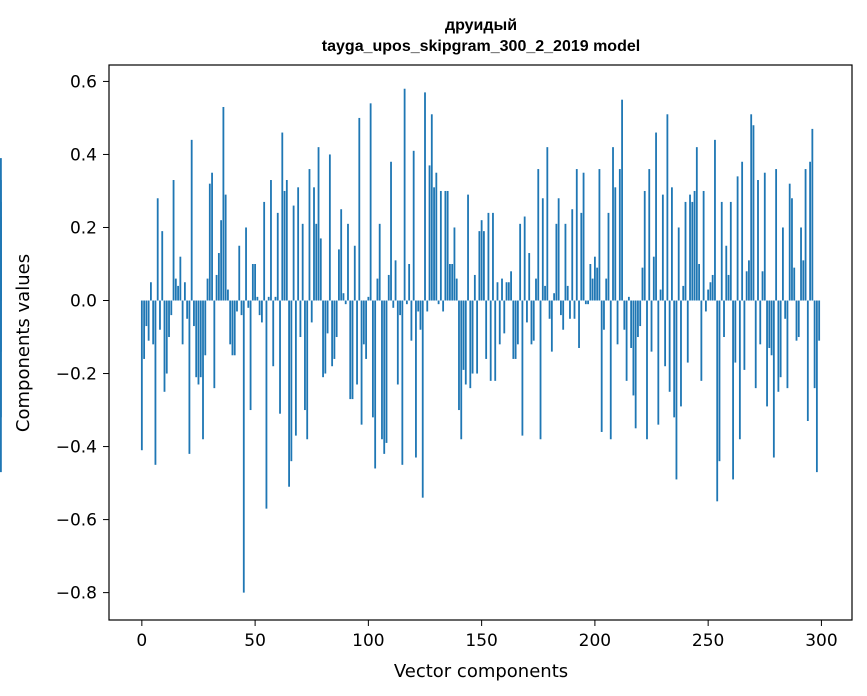 The width and height of the screenshot is (867, 696). What do you see at coordinates (76, 375) in the screenshot?
I see `y-tick-label-3: −0.2` at bounding box center [76, 375].